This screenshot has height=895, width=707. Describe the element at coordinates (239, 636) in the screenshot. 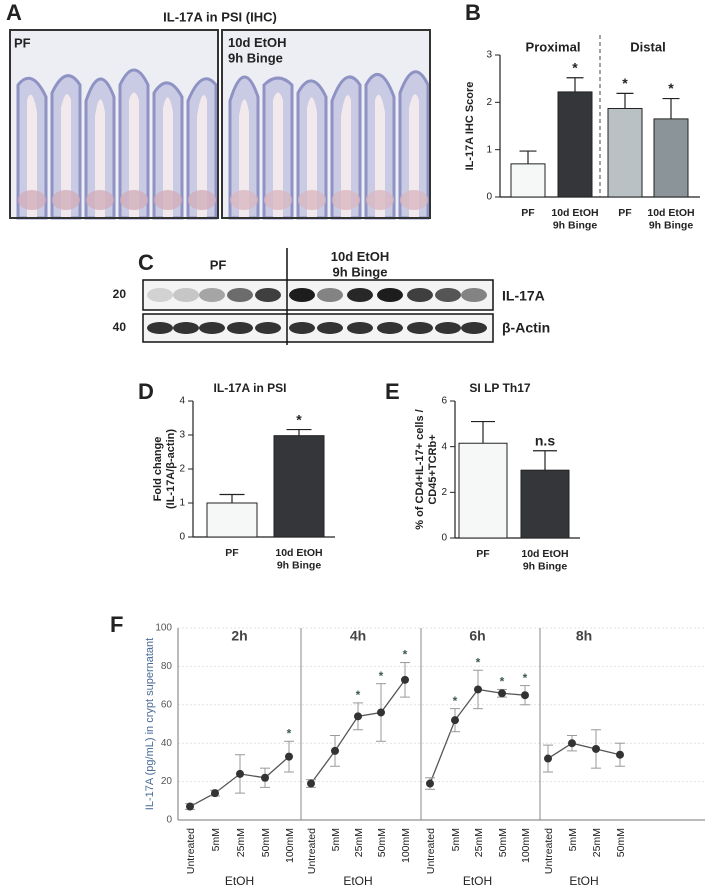

I see `facet-title: 2h` at that location.